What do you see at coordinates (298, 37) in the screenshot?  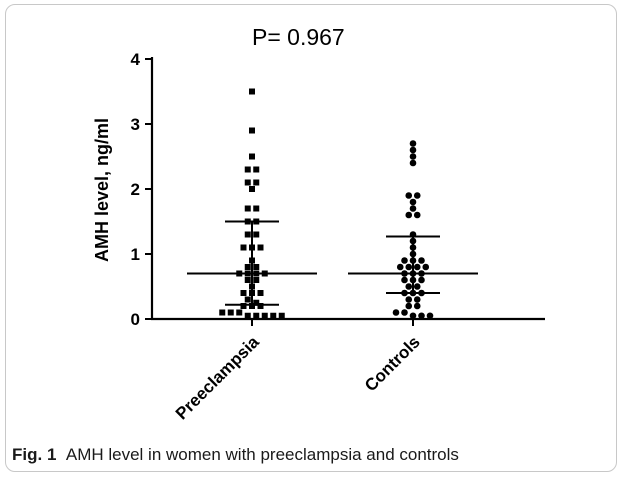 I see `p-value-annotation: P= 0.967` at bounding box center [298, 37].